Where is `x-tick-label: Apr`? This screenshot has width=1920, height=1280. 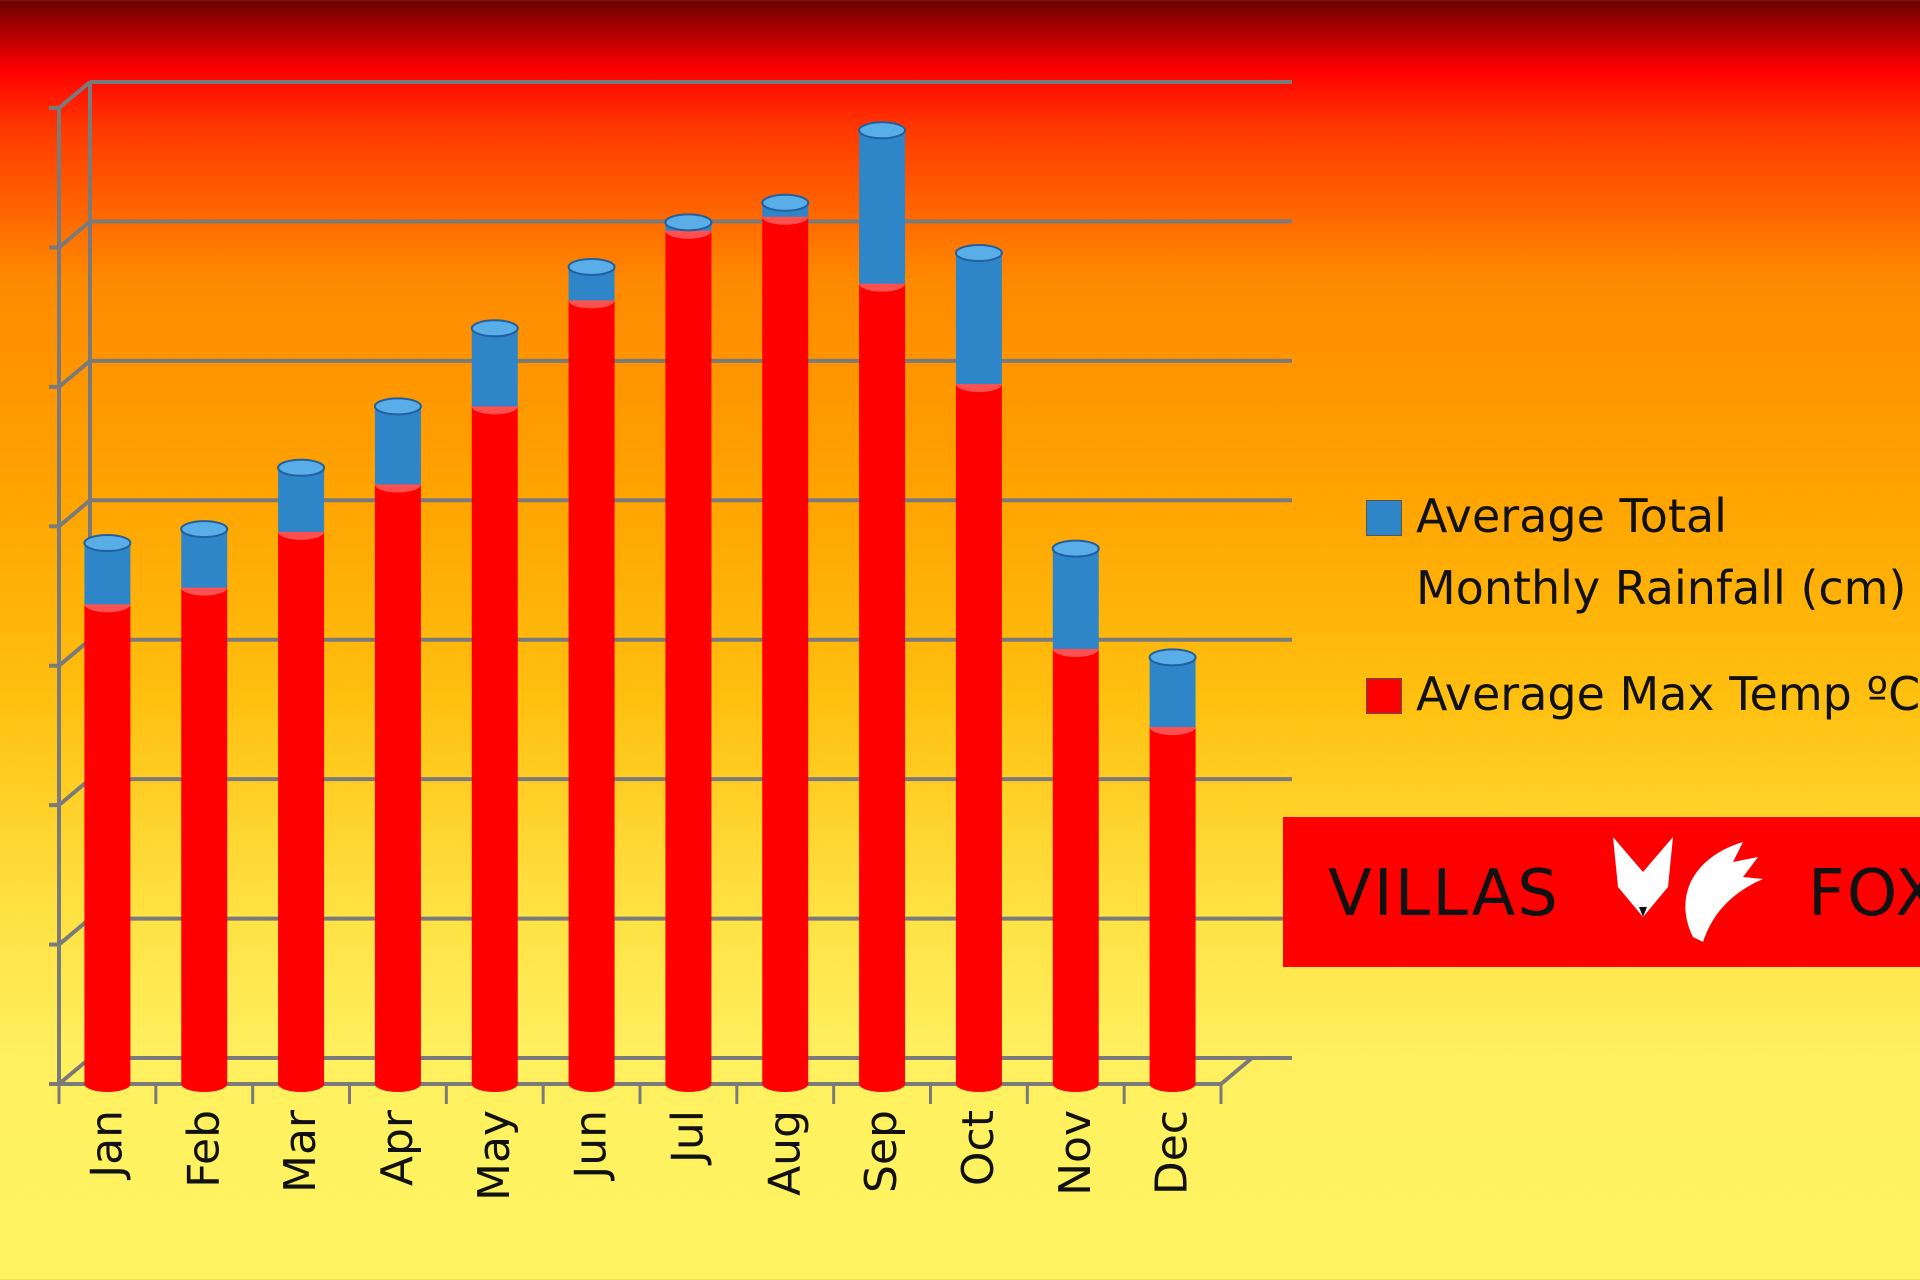 x-tick-label: Apr is located at coordinates (397, 1147).